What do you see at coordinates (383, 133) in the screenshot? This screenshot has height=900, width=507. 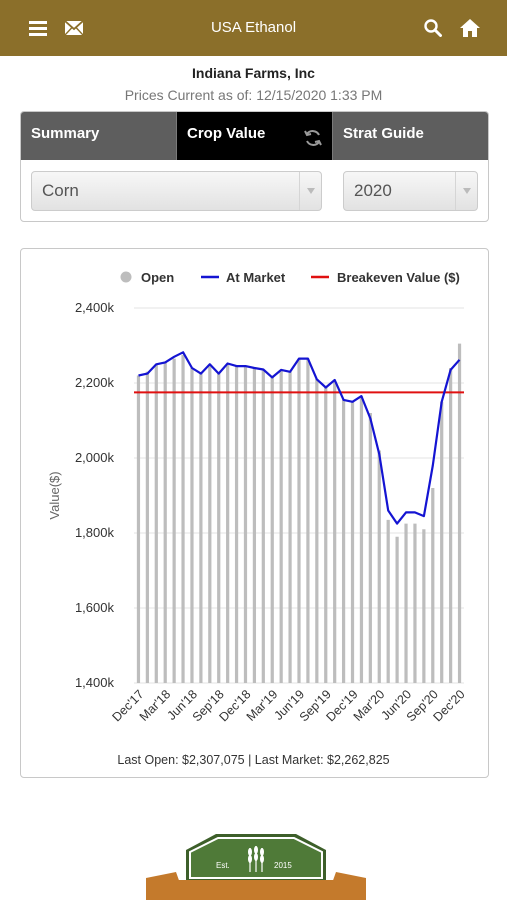 I see `tab-strat-guide-label: Strat Guide` at bounding box center [383, 133].